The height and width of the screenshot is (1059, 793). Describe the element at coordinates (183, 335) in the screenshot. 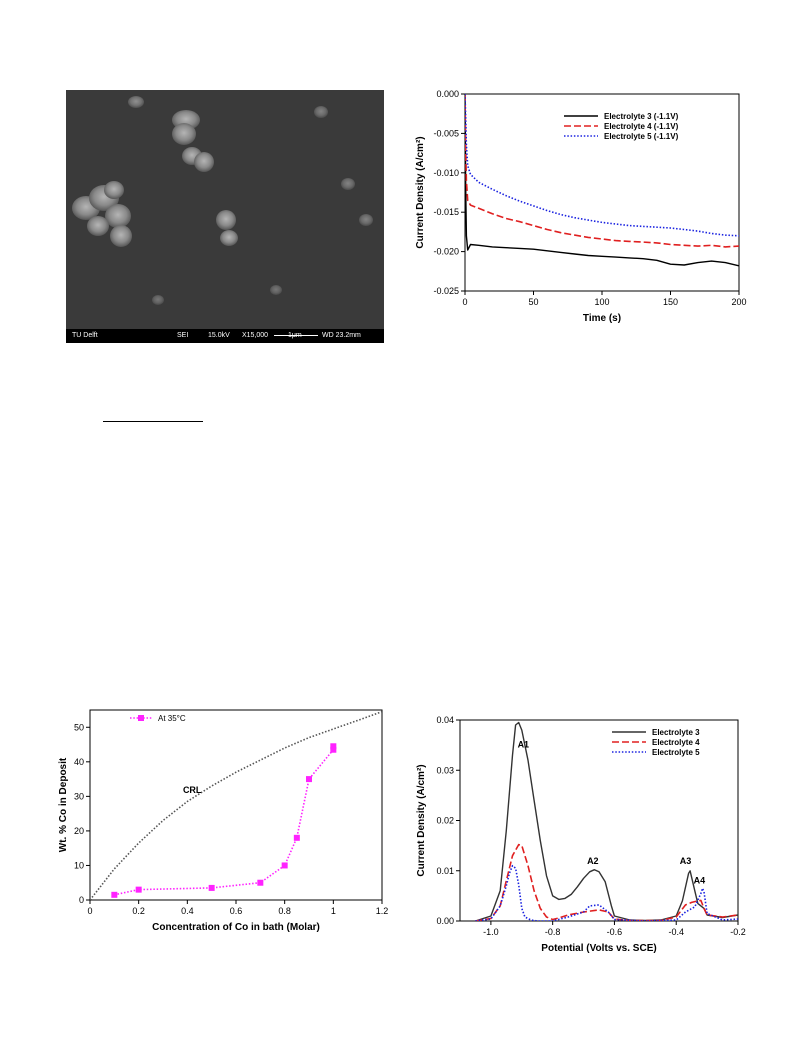

I see `sem-detector-label: SEI` at that location.